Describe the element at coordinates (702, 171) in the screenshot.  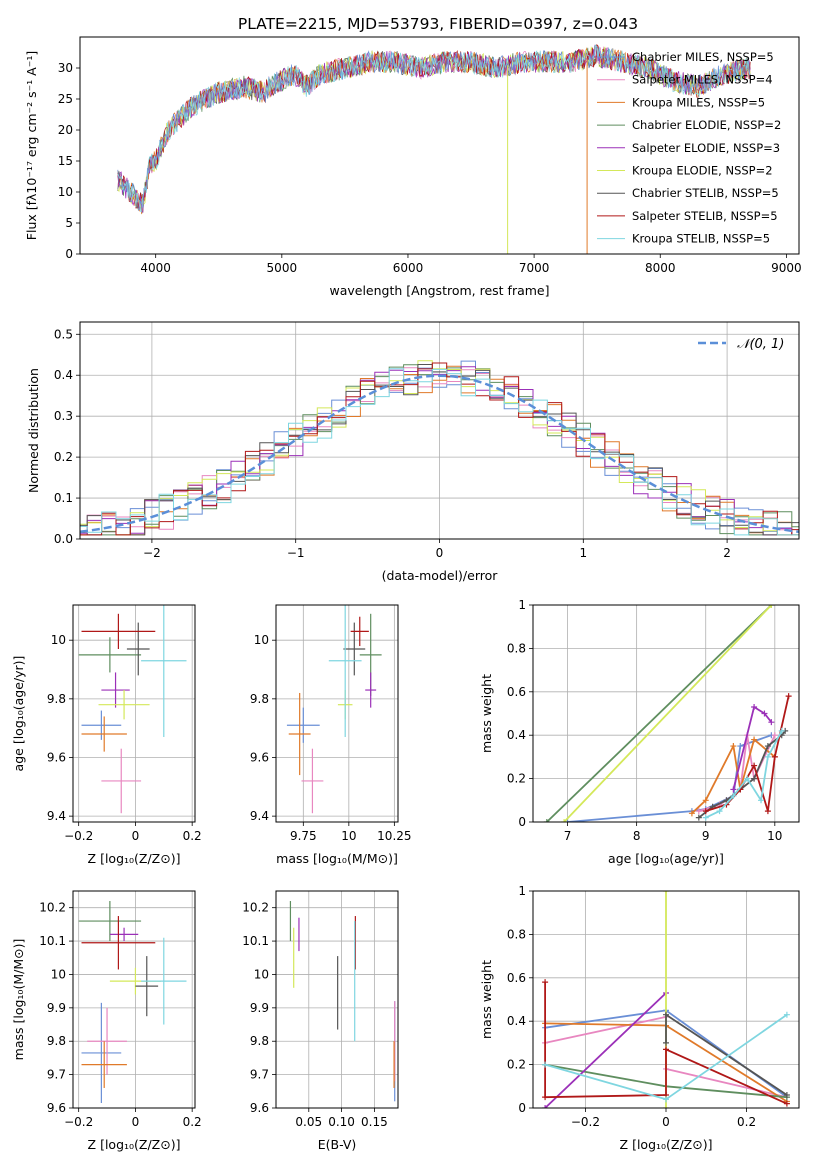
I see `legend-entry: Kroupa ELODIE, NSSP=2` at that location.